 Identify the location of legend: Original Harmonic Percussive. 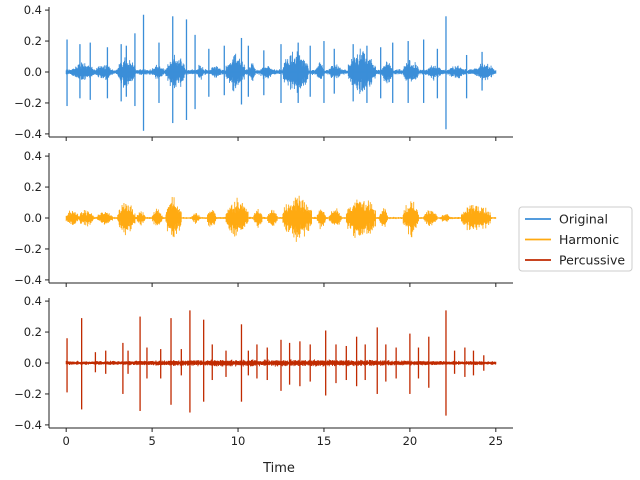
(575, 239).